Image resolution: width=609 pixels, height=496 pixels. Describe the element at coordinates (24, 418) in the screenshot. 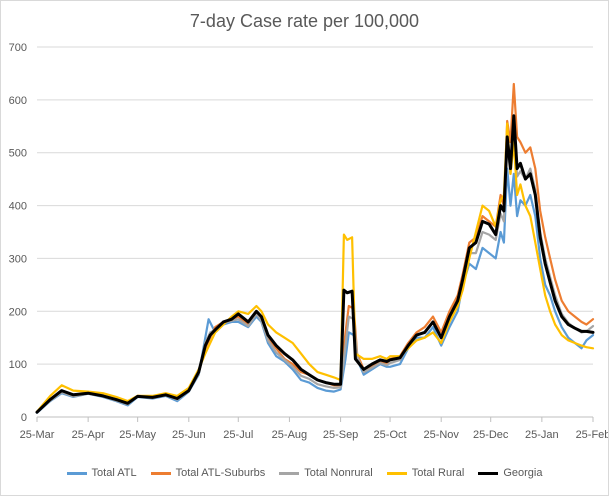

I see `y-tick-label: 0` at that location.